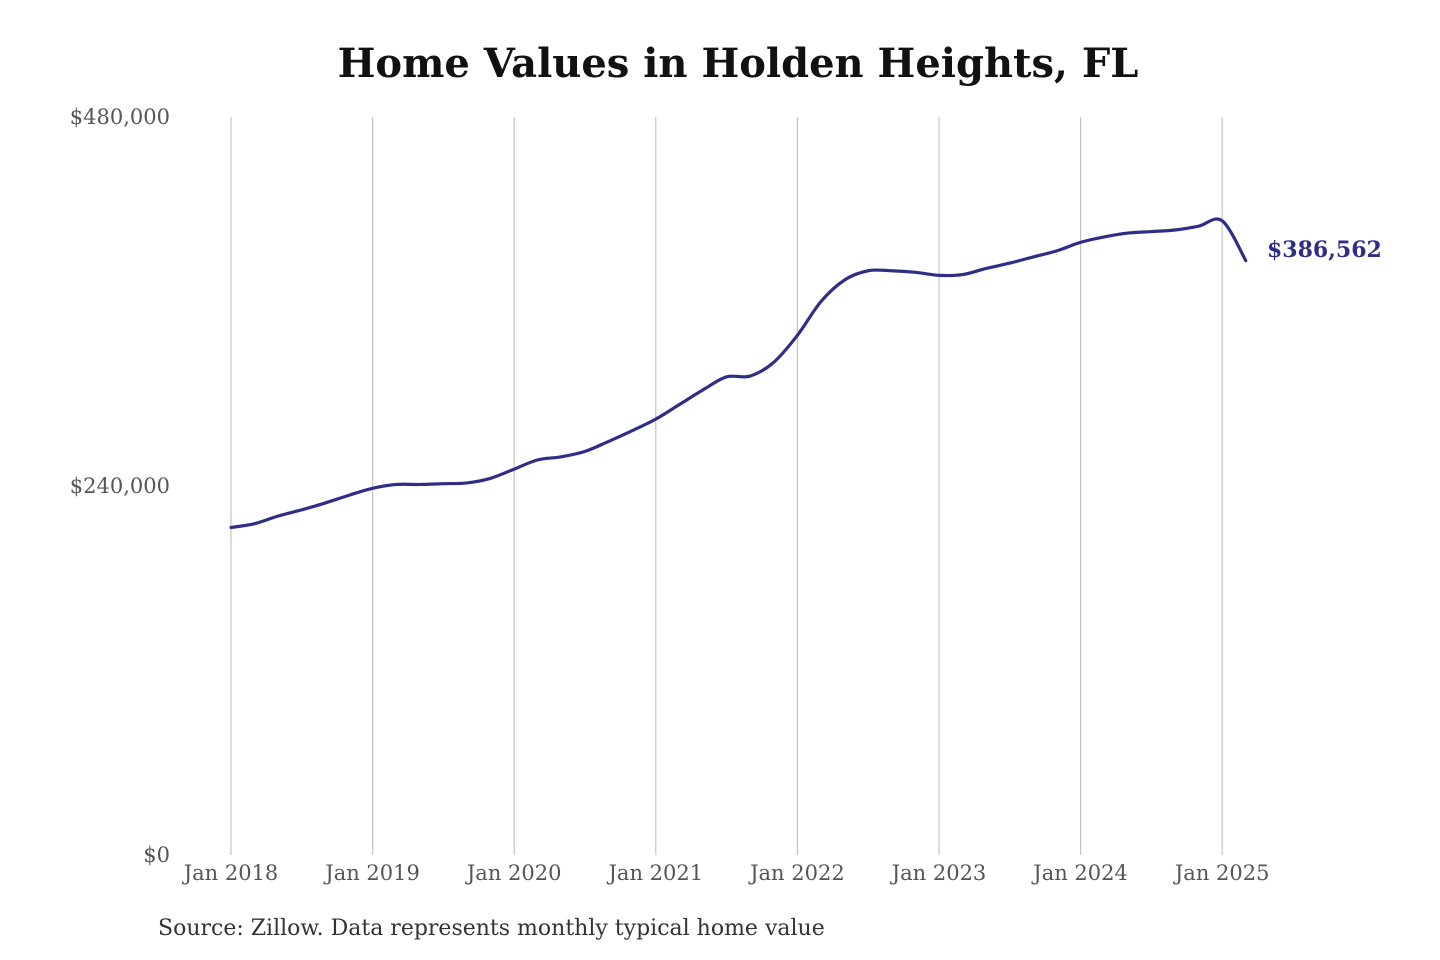 The width and height of the screenshot is (1440, 960). I want to click on y-tick-label: $480,000, so click(120, 117).